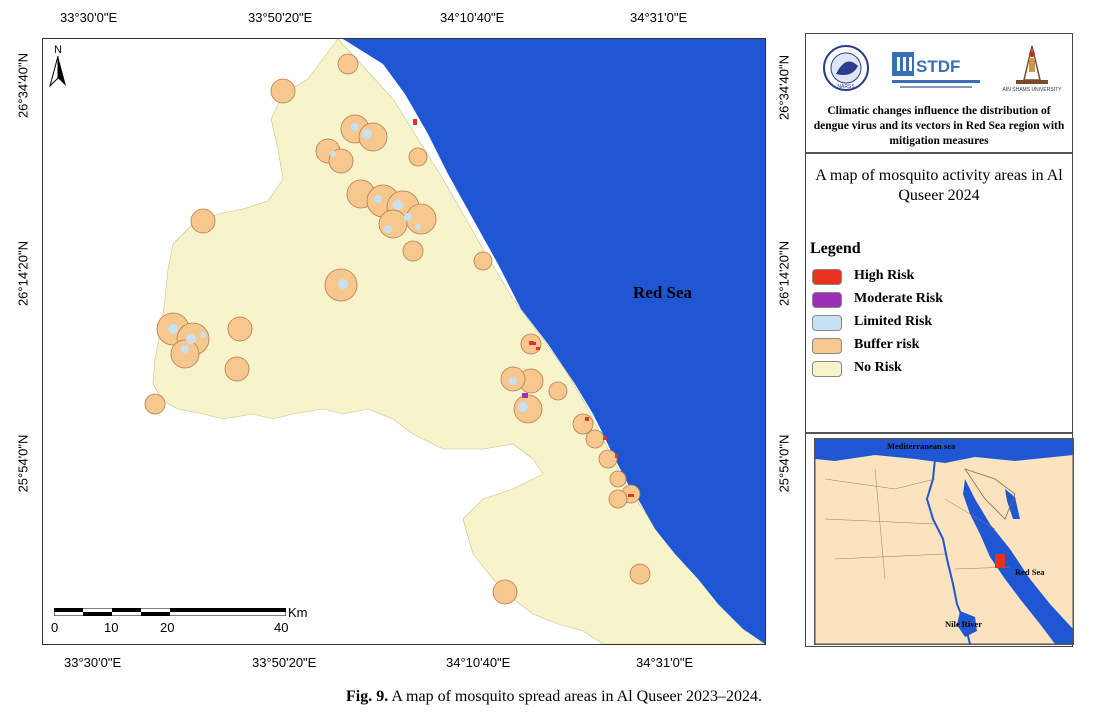  What do you see at coordinates (1018, 561) in the screenshot?
I see `red-sea-area-inset` at bounding box center [1018, 561].